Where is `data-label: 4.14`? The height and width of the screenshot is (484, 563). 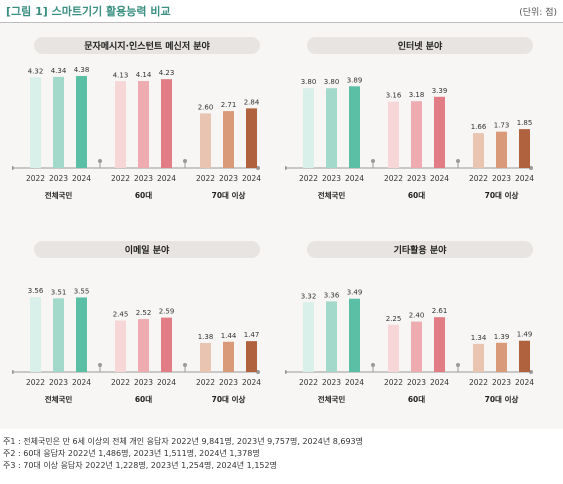
data-label: 4.14 is located at coordinates (144, 75).